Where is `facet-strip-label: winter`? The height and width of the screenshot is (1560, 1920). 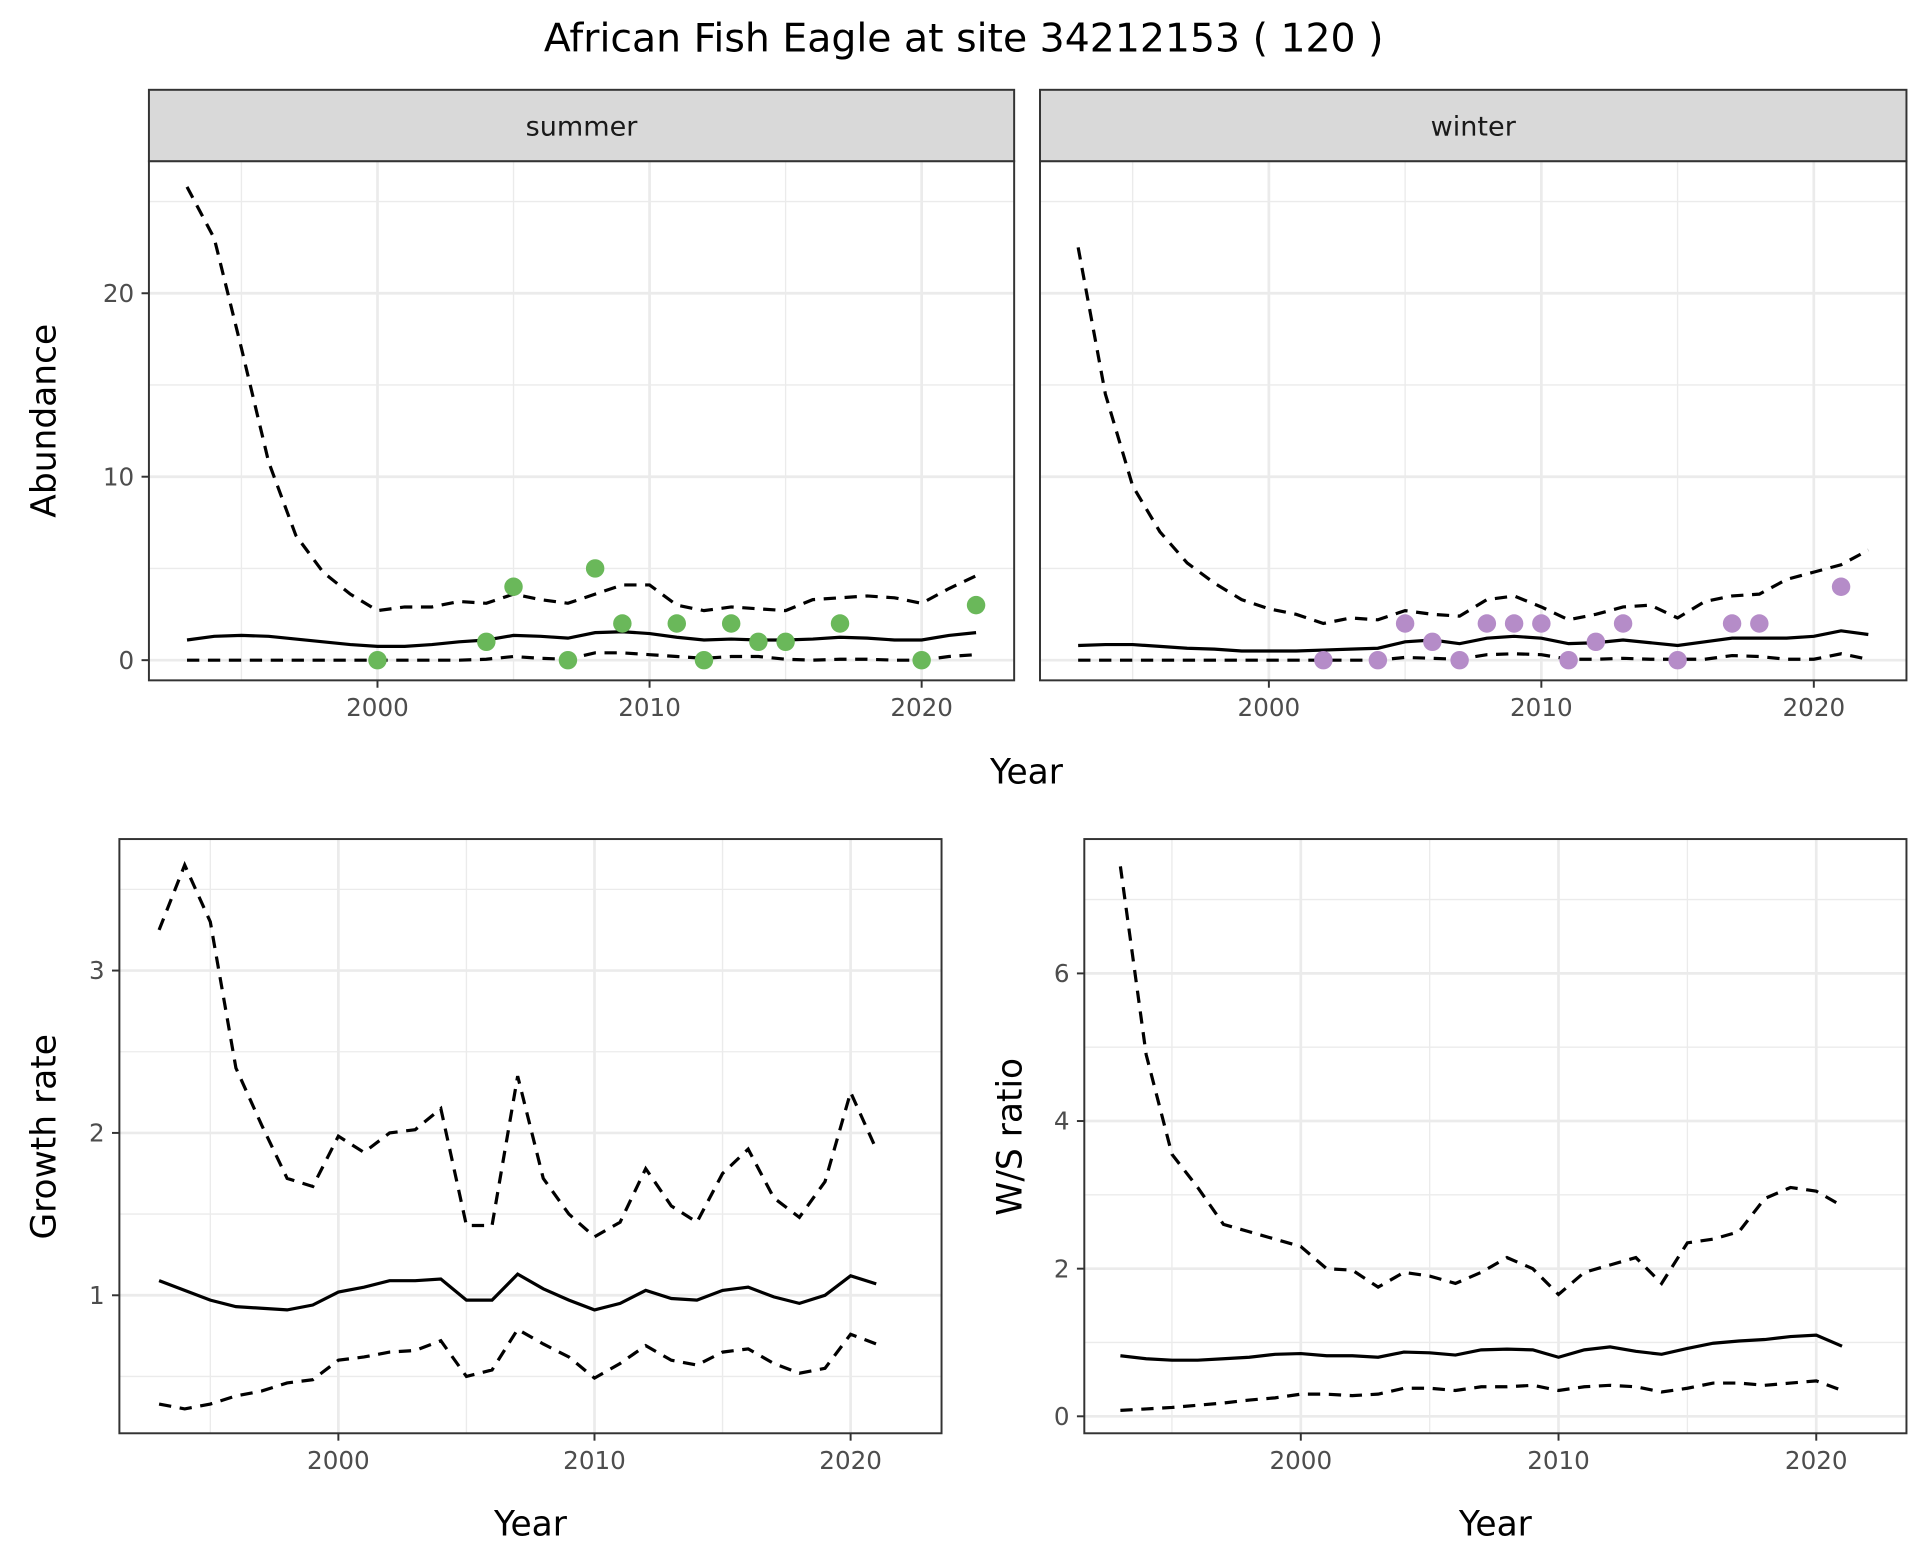
facet-strip-label: winter is located at coordinates (1474, 126).